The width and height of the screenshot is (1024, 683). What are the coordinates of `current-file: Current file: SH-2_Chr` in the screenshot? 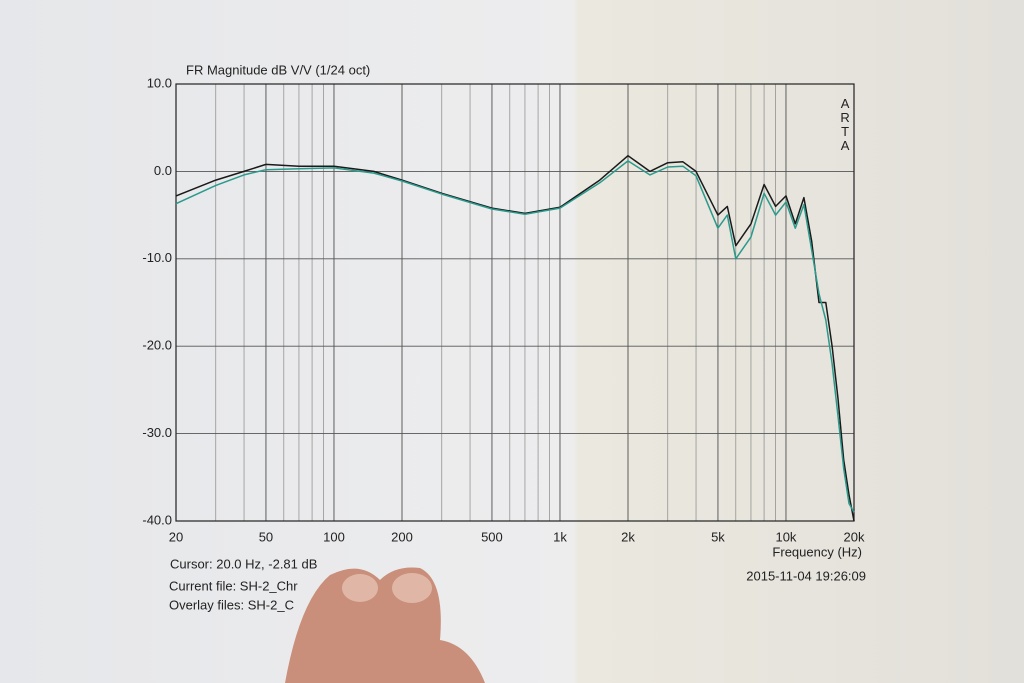 It's located at (233, 585).